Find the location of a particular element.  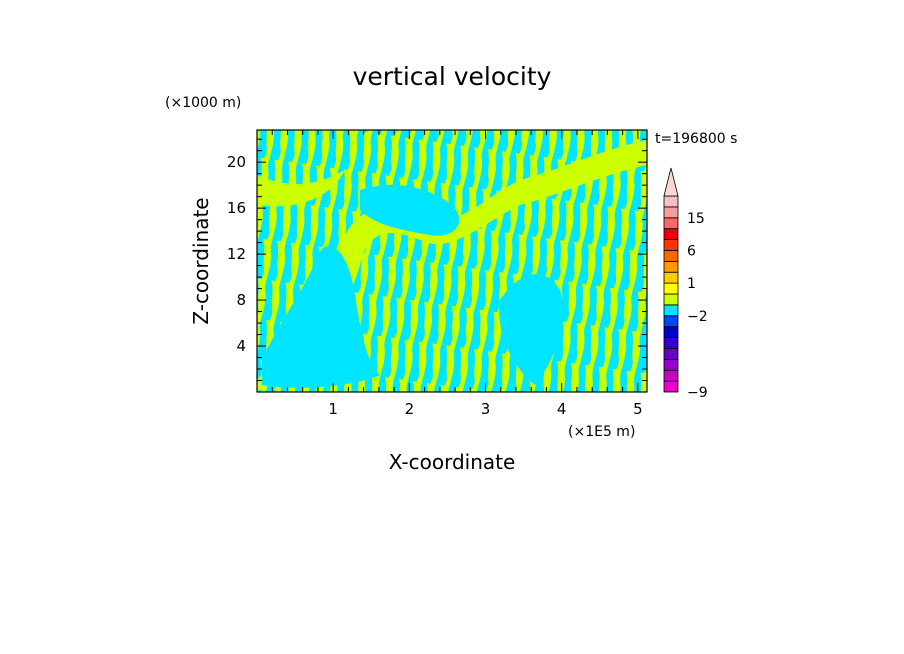

updraft-band is located at coordinates (301, 188).